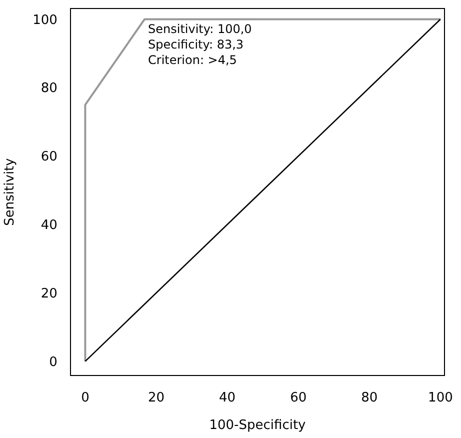  Describe the element at coordinates (85, 398) in the screenshot. I see `x-tick-label: 0` at that location.